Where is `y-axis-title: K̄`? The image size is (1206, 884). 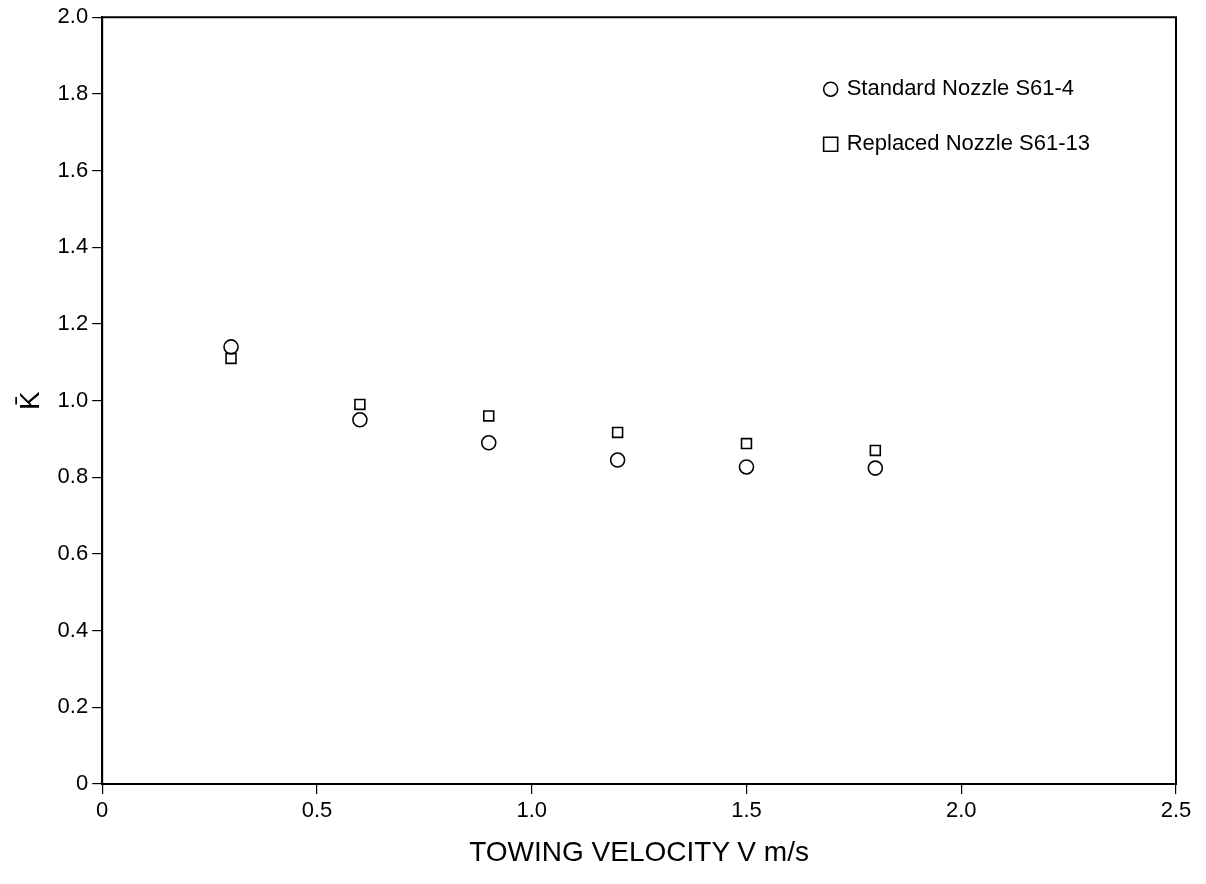 y-axis-title: K̄ is located at coordinates (29, 400).